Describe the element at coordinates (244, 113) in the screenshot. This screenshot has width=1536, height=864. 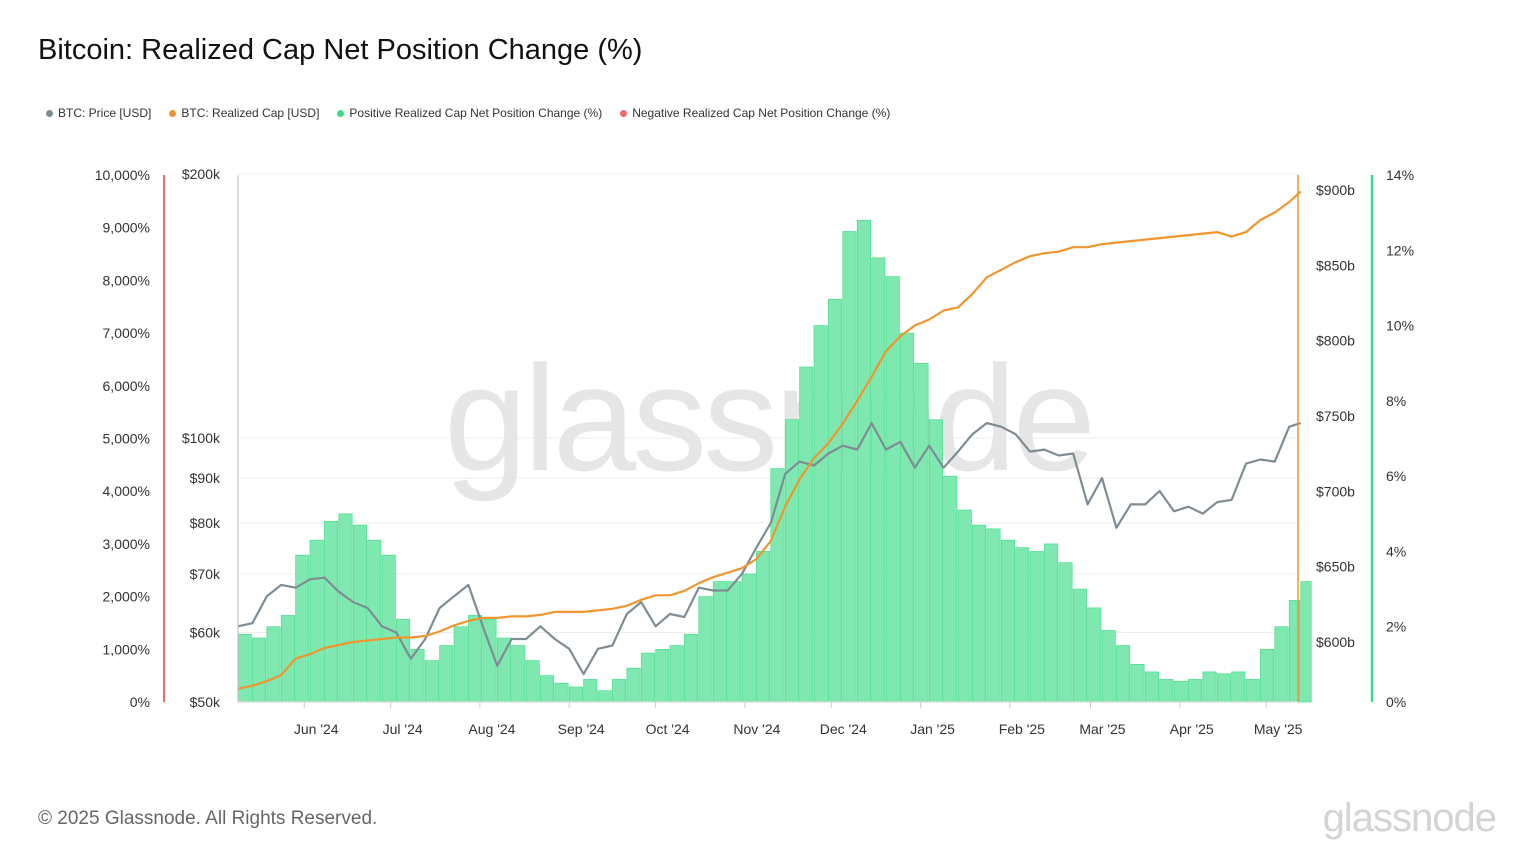
I see `legend-item-realized-cap: BTC: Realized Cap [USD]` at that location.